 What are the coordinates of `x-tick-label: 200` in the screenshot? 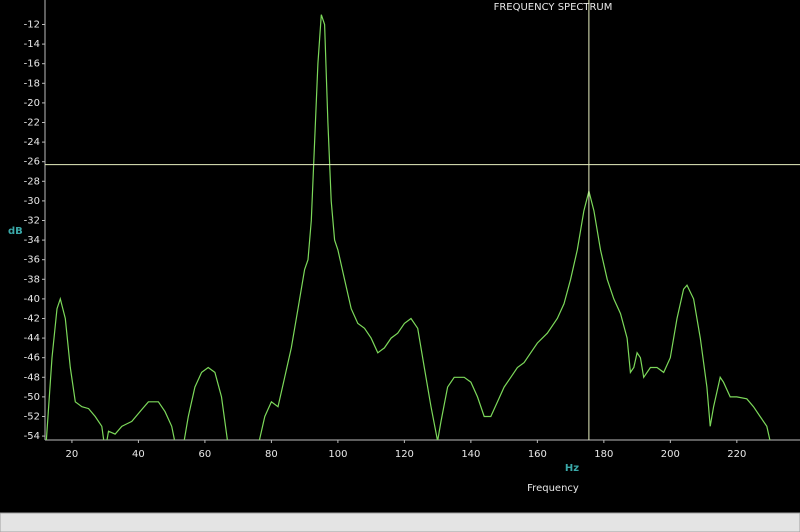 It's located at (670, 454).